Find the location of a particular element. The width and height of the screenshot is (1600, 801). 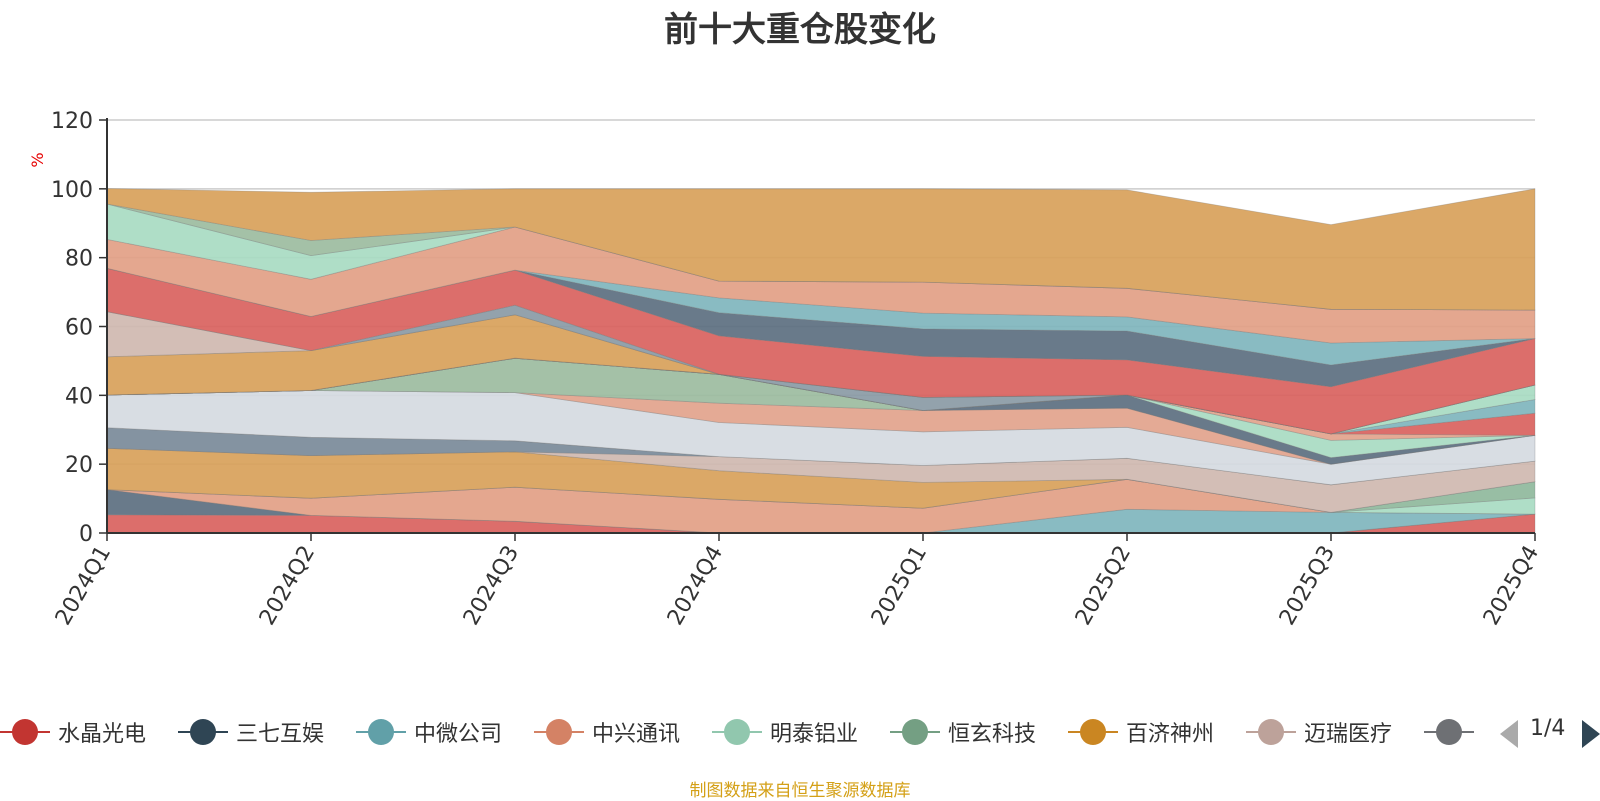

y-tick-label: 20 is located at coordinates (79, 465).